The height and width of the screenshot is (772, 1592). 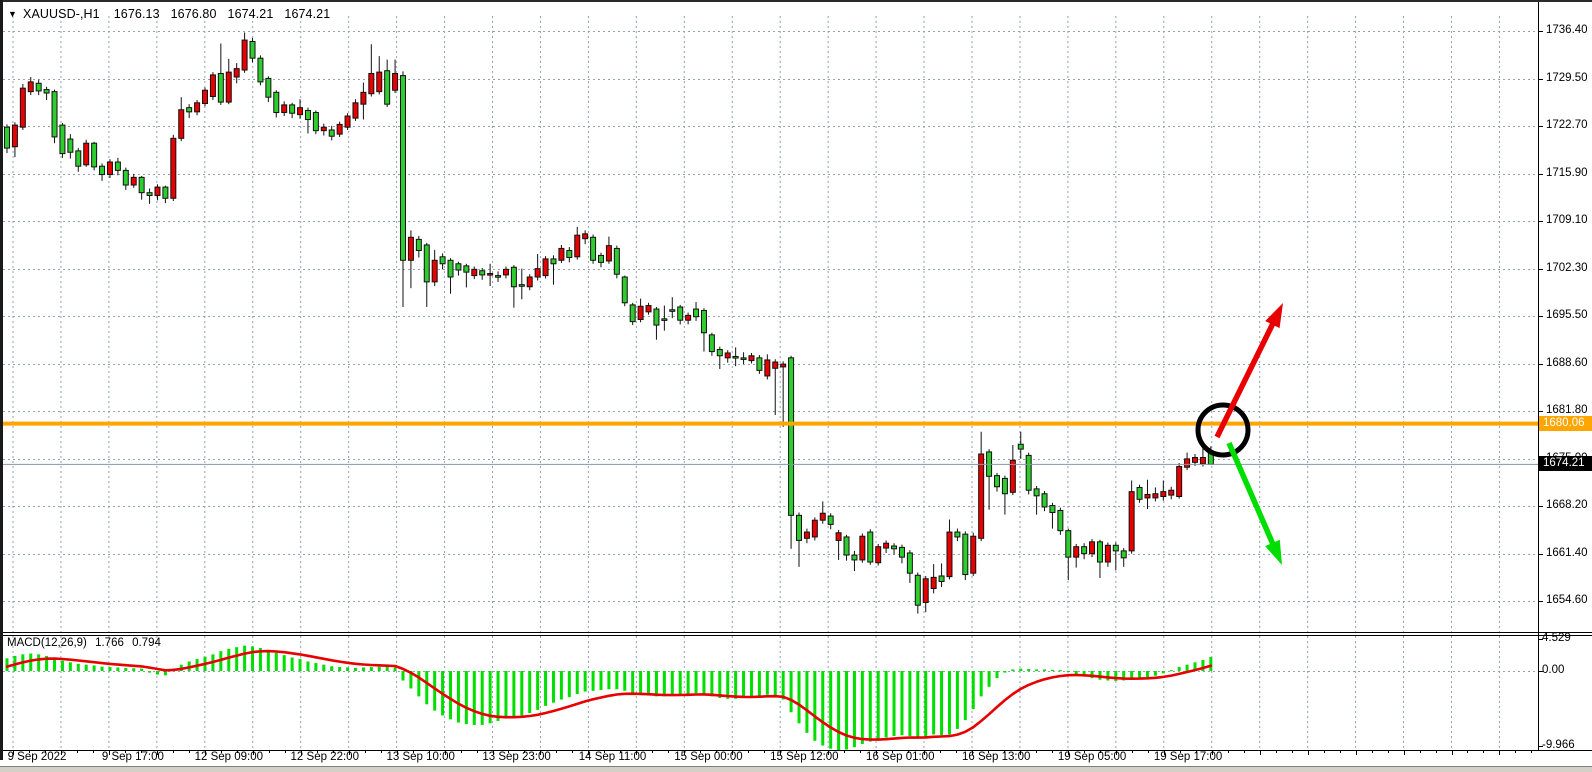 What do you see at coordinates (1567, 125) in the screenshot?
I see `price-axis-label: 1722.70` at bounding box center [1567, 125].